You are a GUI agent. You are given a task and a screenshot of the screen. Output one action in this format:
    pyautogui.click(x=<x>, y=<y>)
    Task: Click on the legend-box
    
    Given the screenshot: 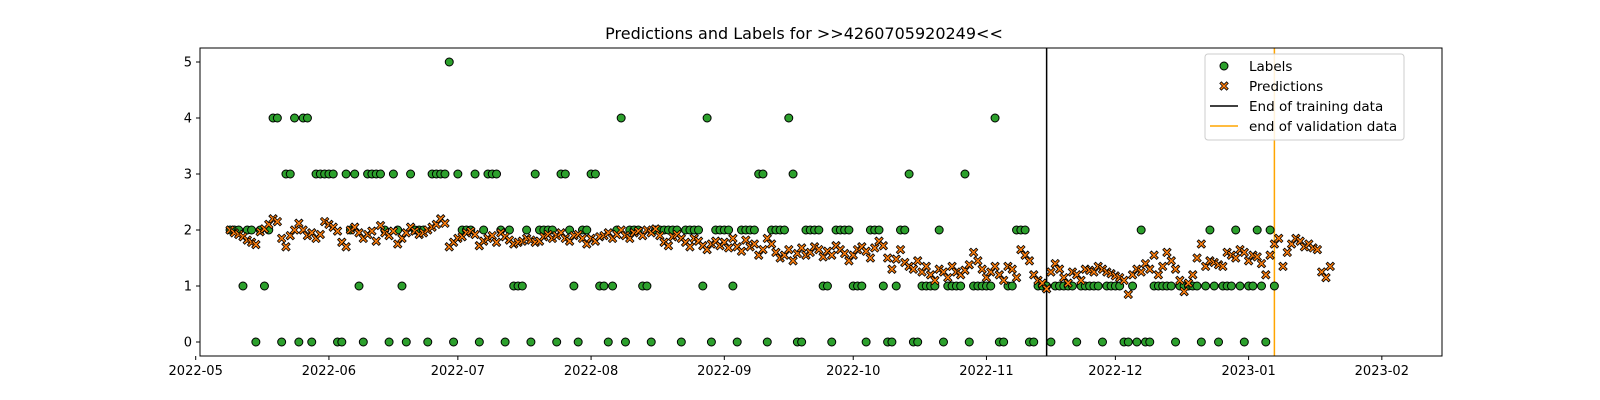 What is the action you would take?
    pyautogui.click(x=1304, y=97)
    